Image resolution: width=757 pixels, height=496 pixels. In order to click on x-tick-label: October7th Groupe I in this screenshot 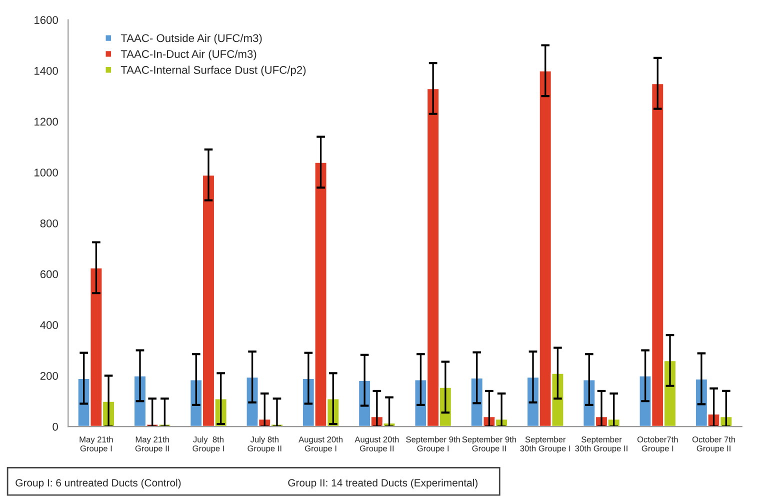, I will do `click(657, 445)`.